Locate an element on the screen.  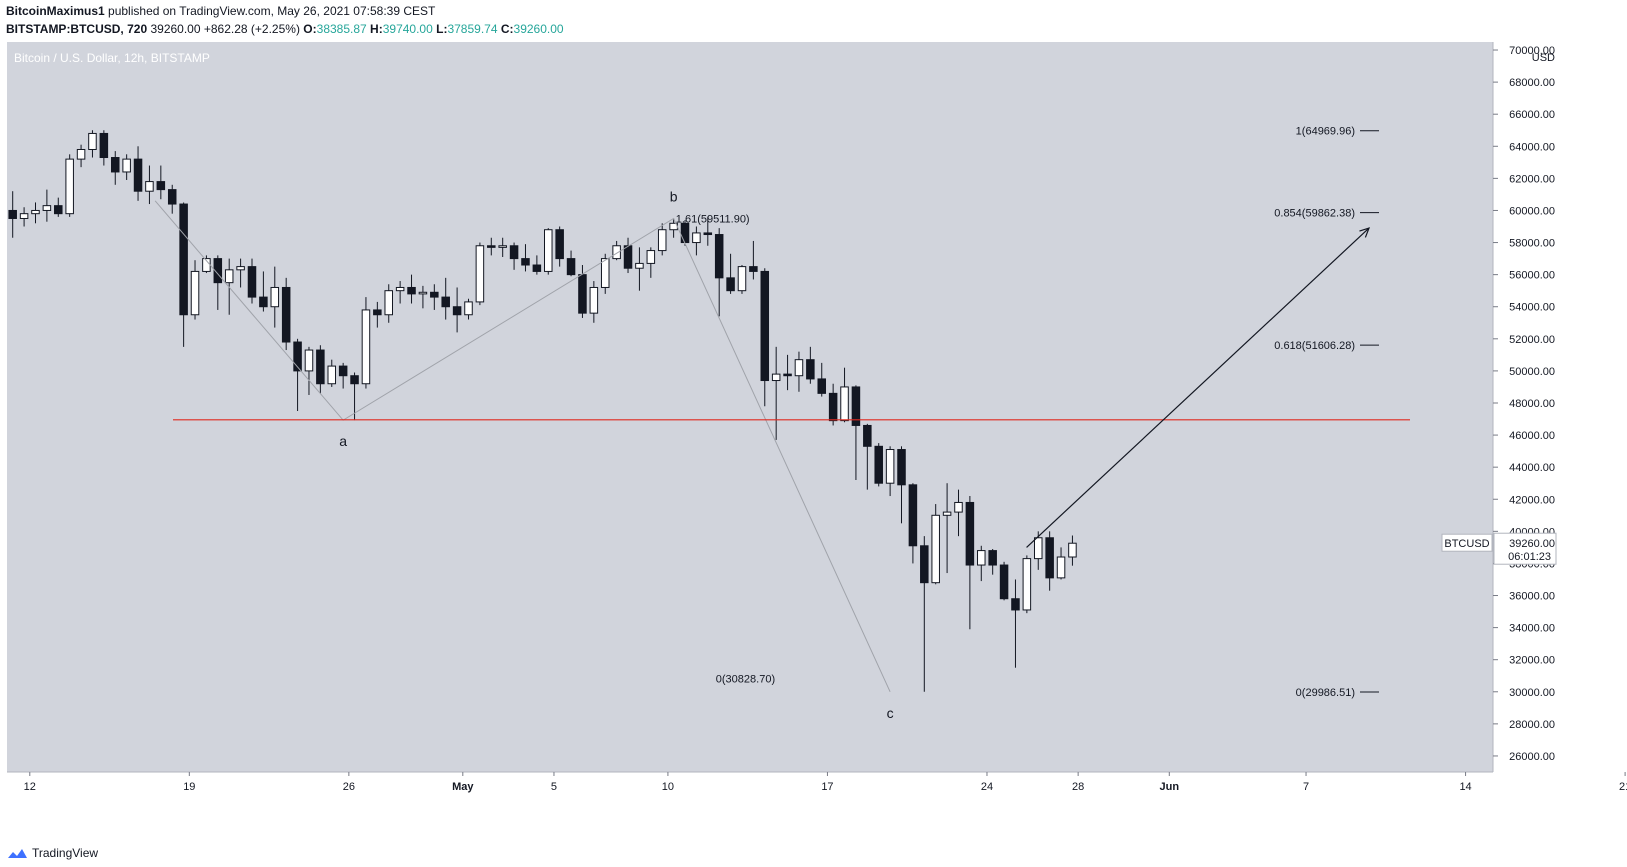
projection-arrow is located at coordinates (1198, 387).